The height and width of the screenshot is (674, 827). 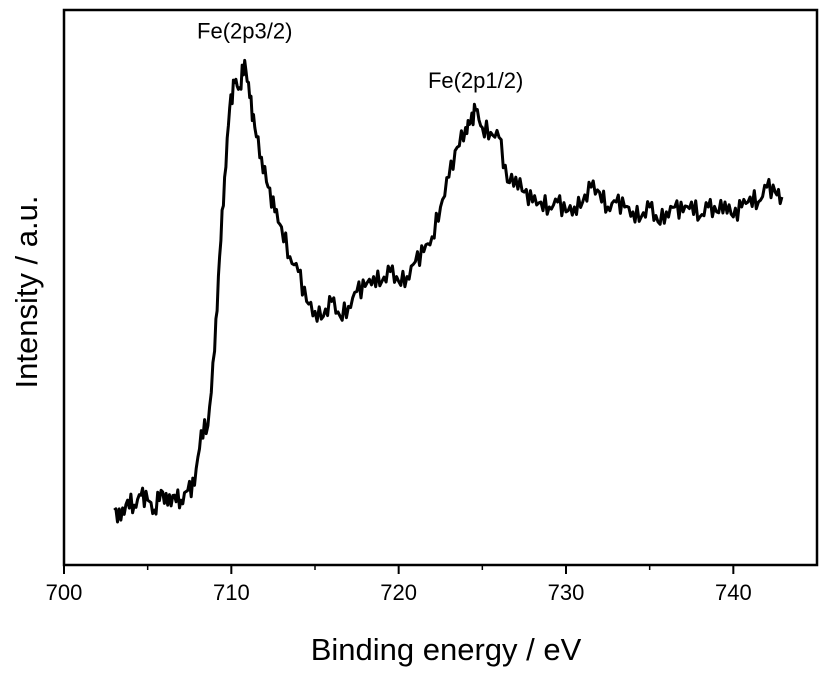 What do you see at coordinates (244, 30) in the screenshot?
I see `peak-annotation: Fe(2p3/2)` at bounding box center [244, 30].